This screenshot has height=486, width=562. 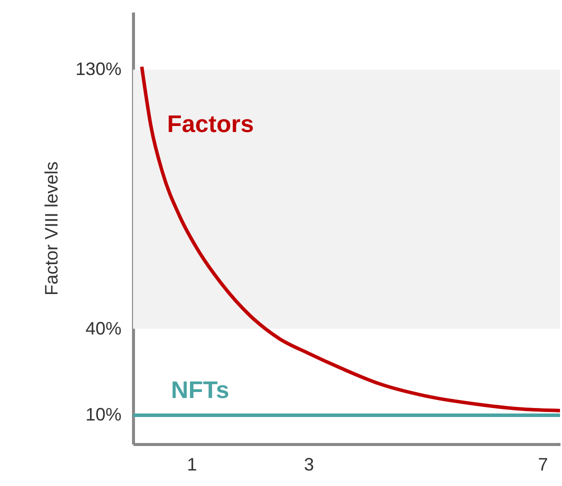 I want to click on x-tick-label: 7, so click(x=543, y=464).